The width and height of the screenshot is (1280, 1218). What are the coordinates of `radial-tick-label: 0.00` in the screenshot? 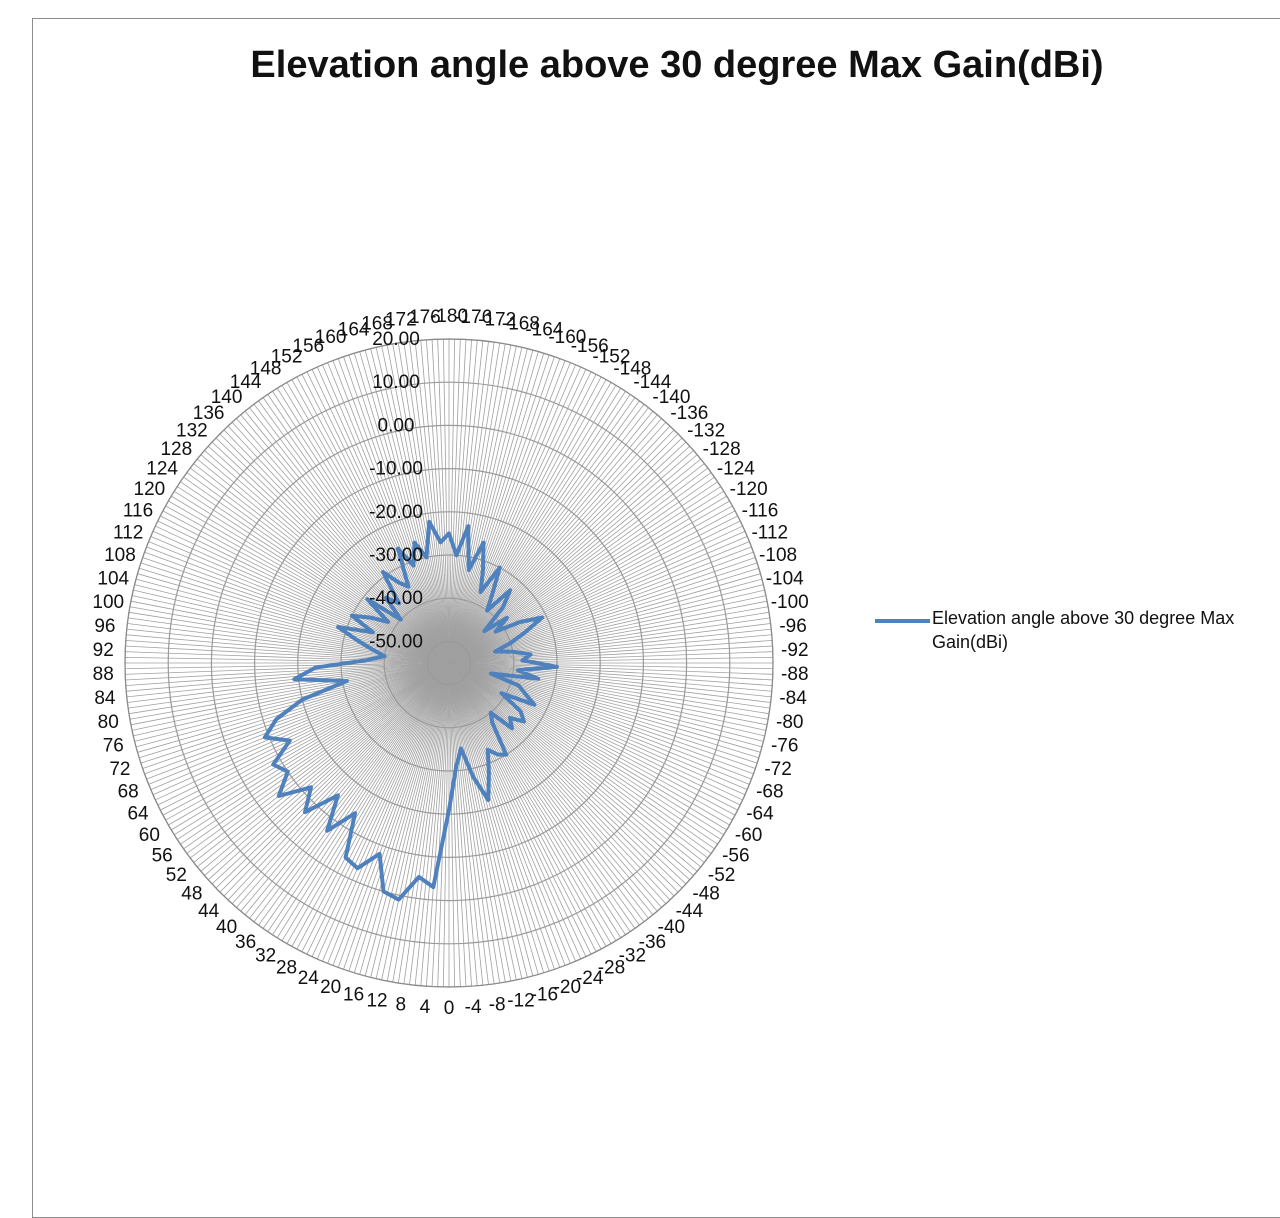 It's located at (396, 425).